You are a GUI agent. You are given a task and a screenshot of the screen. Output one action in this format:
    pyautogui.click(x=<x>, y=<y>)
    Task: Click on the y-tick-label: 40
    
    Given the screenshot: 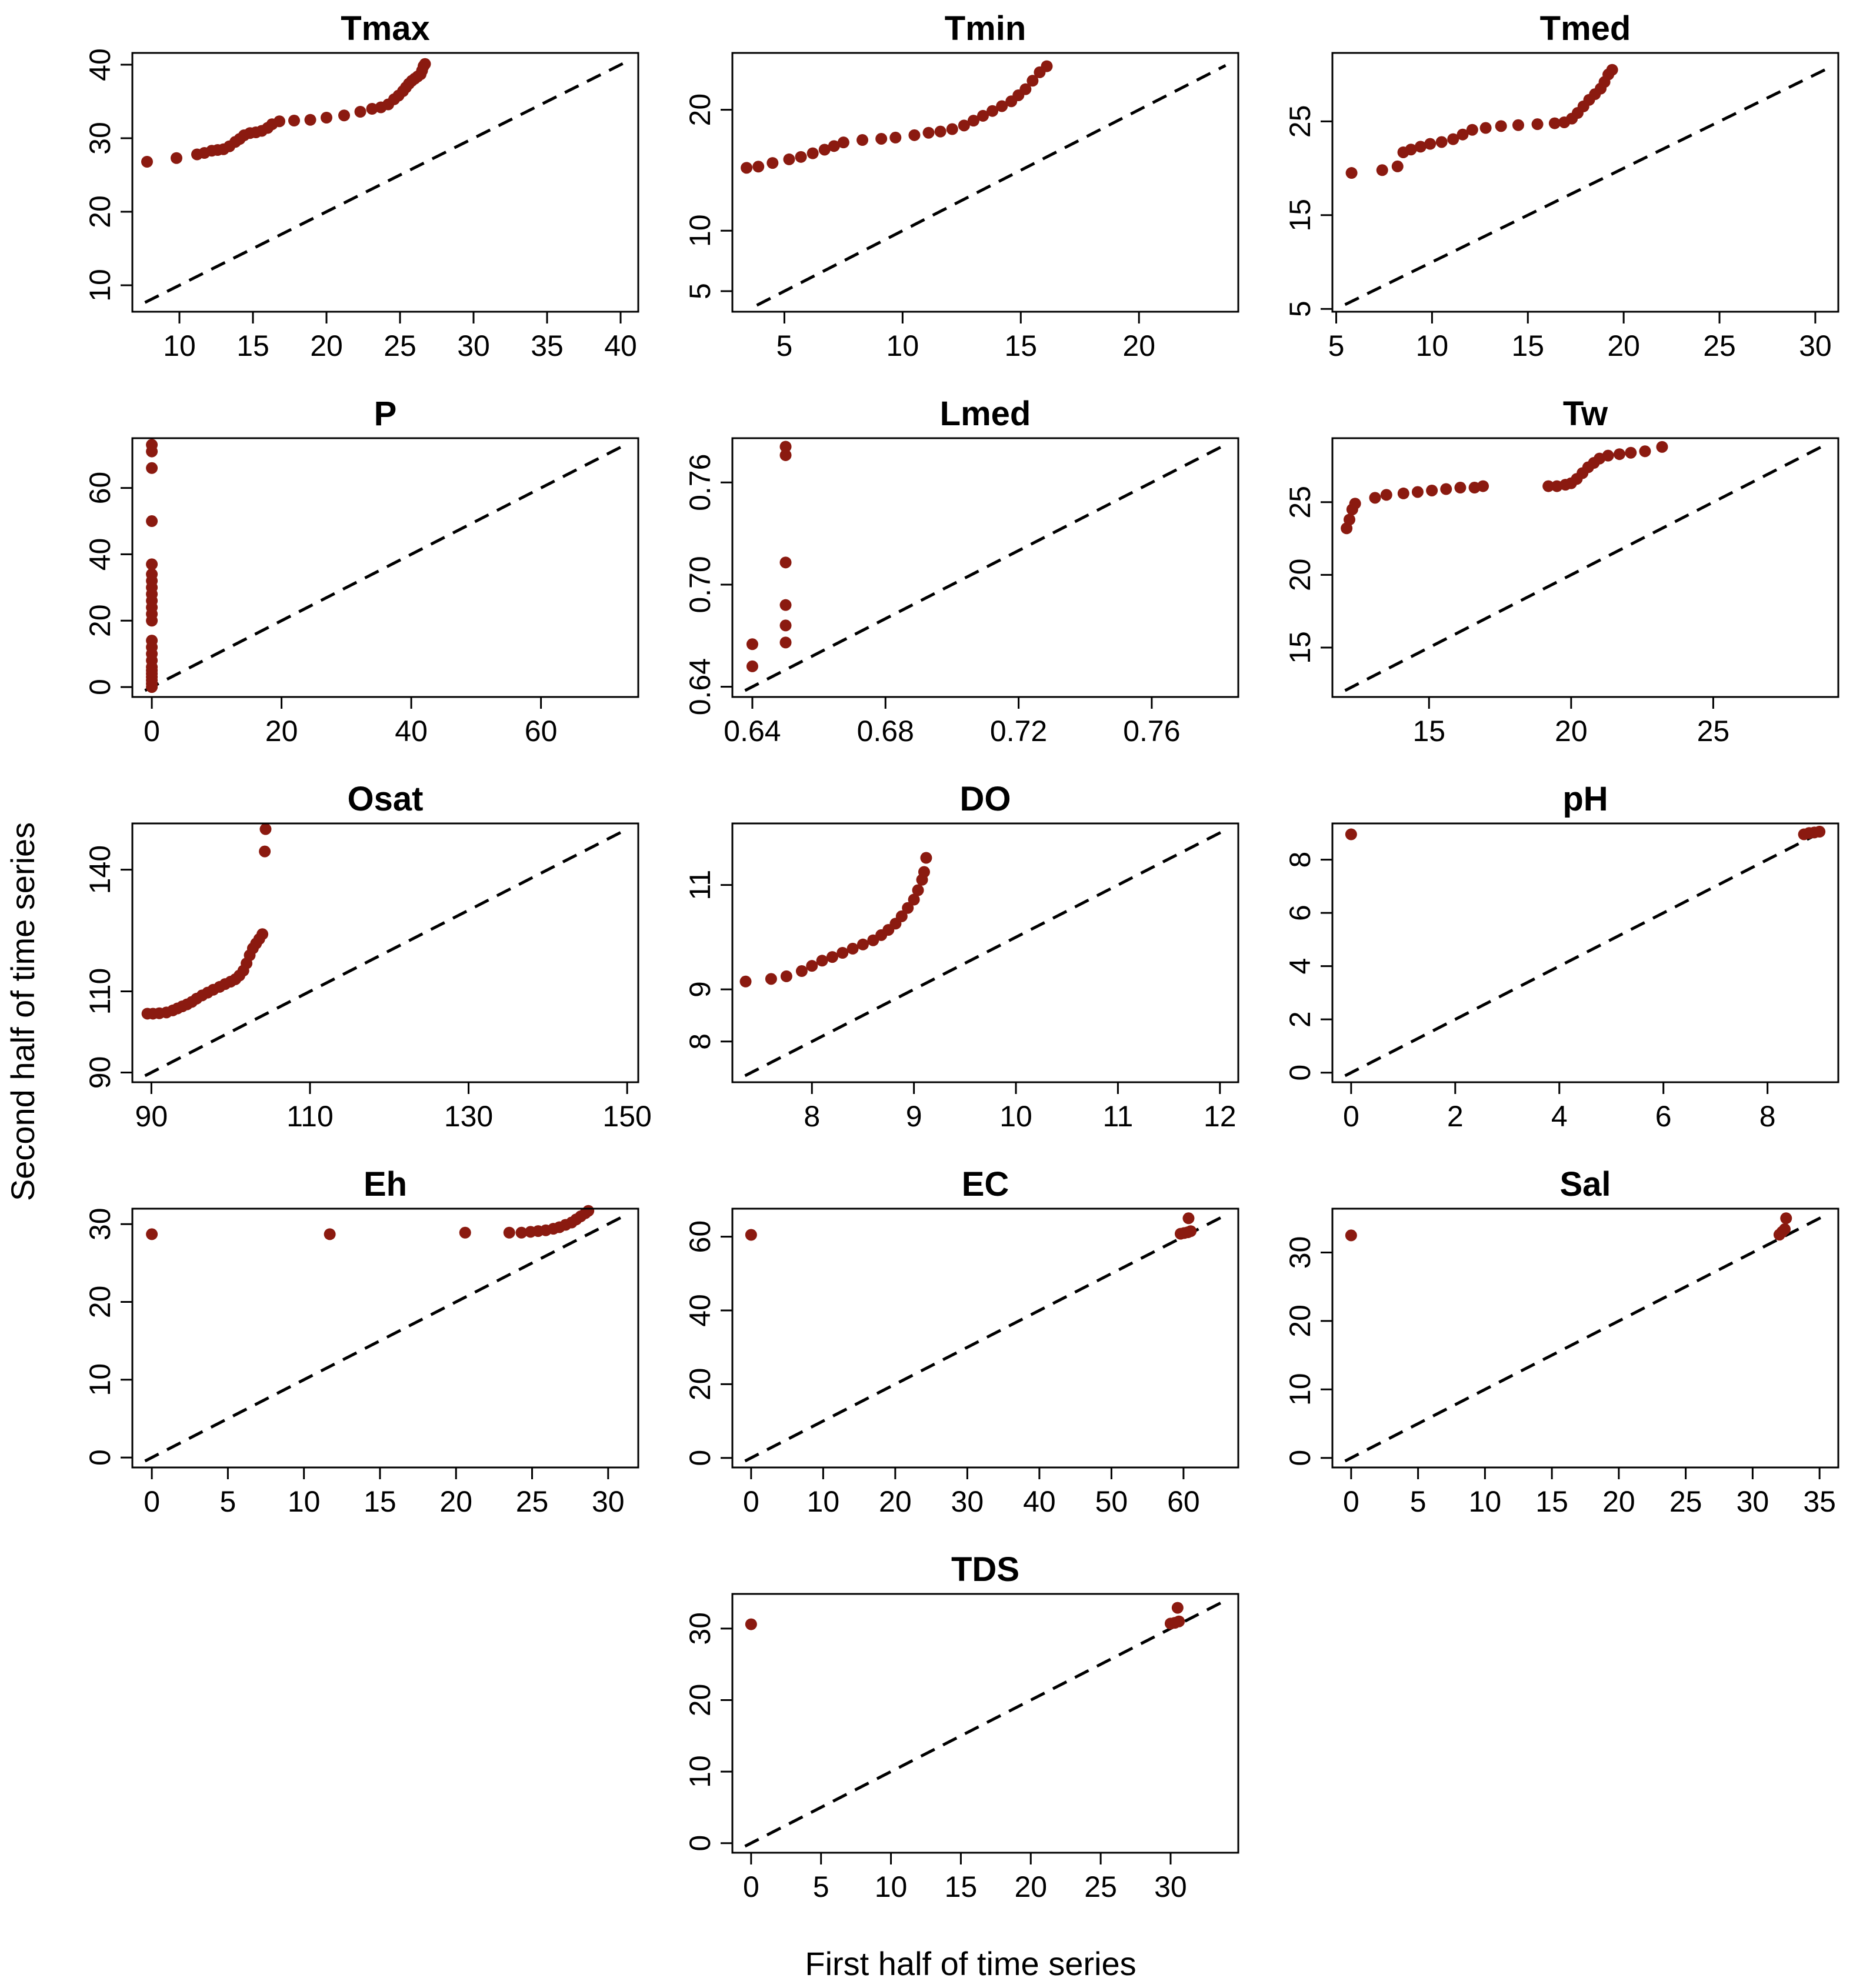 What is the action you would take?
    pyautogui.click(x=100, y=64)
    